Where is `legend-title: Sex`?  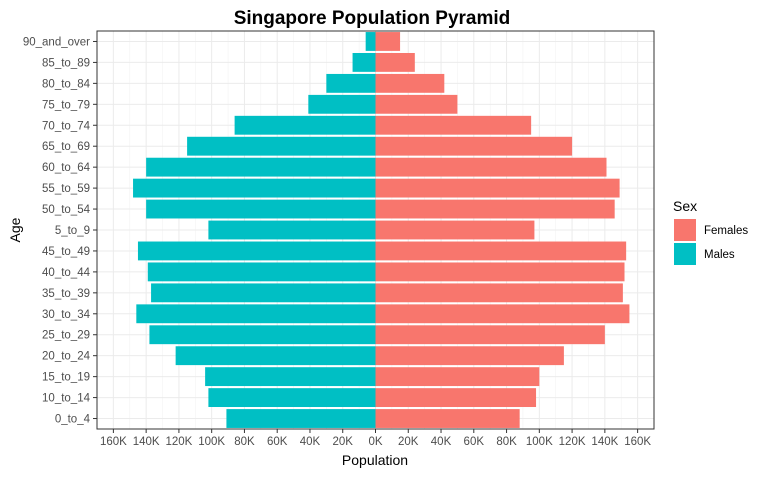
legend-title: Sex is located at coordinates (685, 206).